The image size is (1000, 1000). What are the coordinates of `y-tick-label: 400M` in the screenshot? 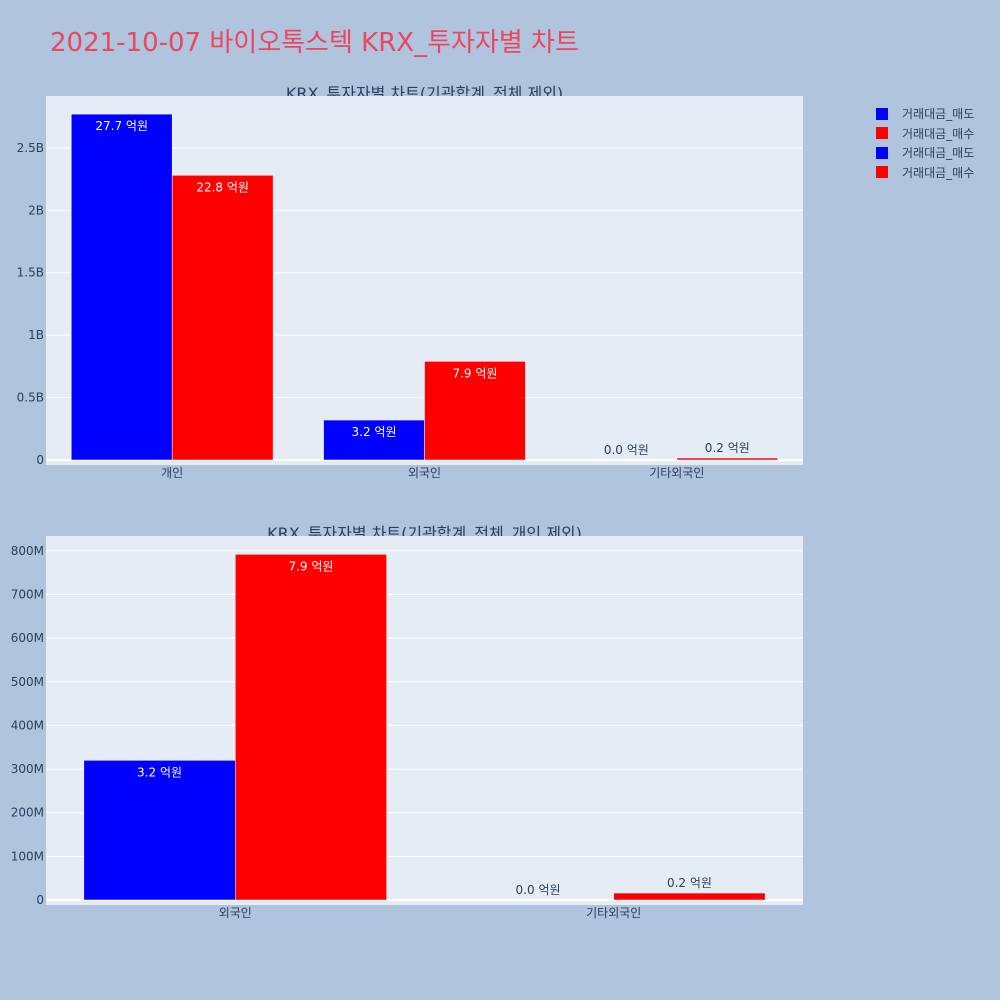 It's located at (27, 725).